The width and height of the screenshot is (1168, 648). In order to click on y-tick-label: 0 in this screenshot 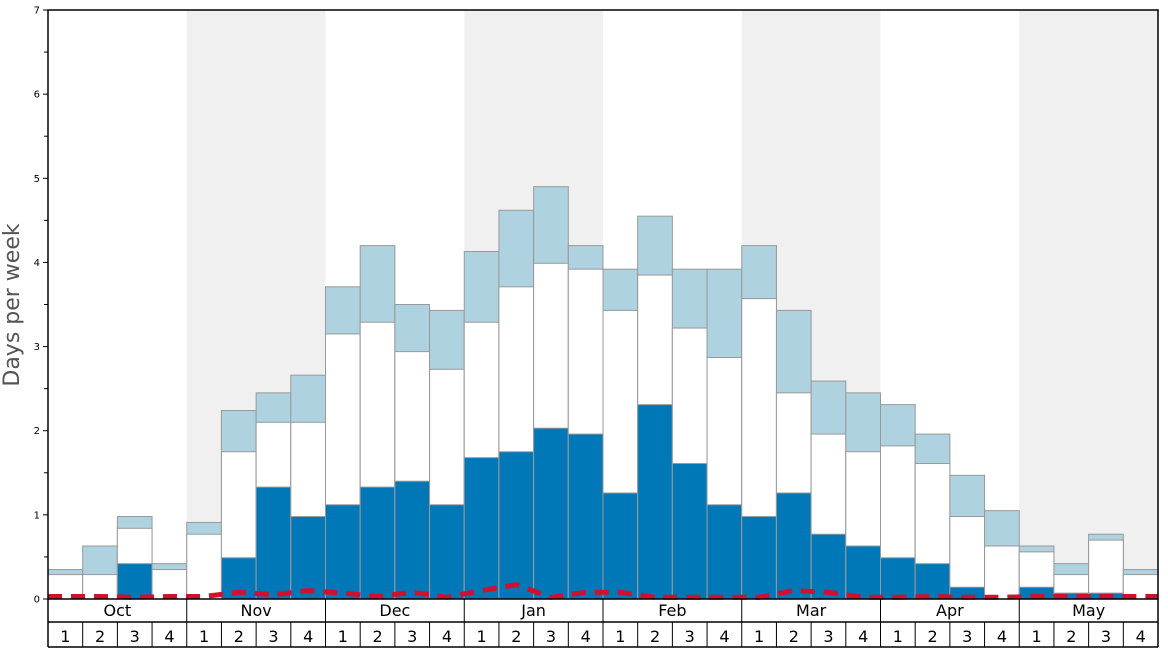, I will do `click(37, 600)`.